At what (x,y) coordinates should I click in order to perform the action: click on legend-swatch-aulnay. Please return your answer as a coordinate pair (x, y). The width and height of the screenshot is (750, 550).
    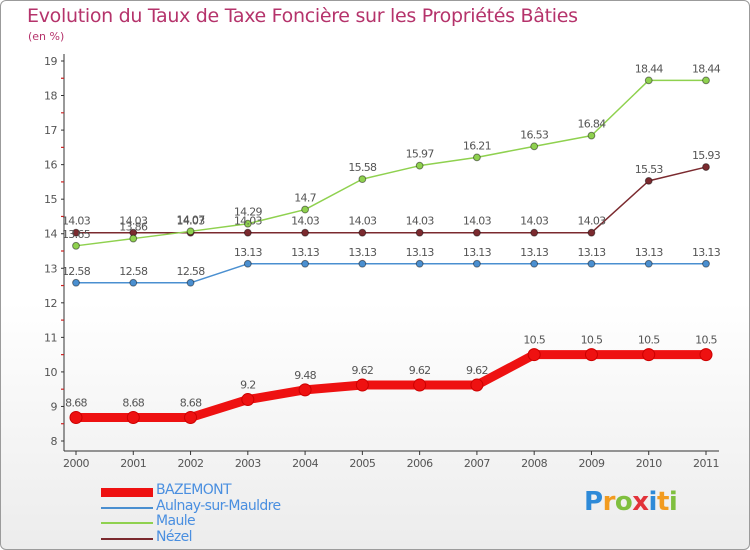
    Looking at the image, I should click on (127, 507).